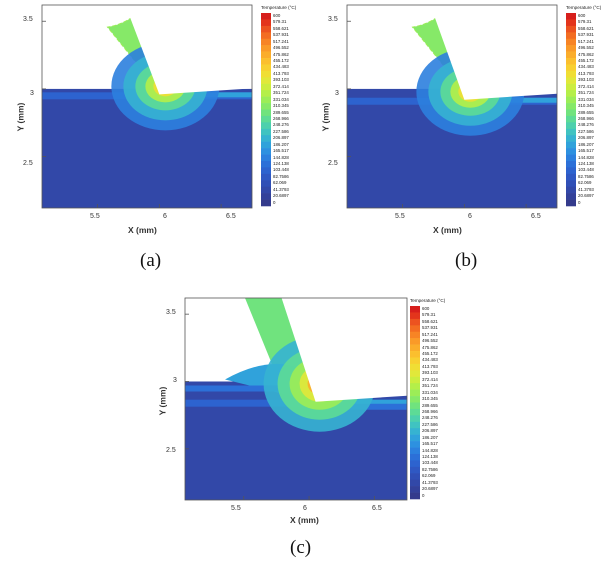 This screenshot has width=610, height=564. What do you see at coordinates (281, 170) in the screenshot?
I see `legend-label: 103.448` at bounding box center [281, 170].